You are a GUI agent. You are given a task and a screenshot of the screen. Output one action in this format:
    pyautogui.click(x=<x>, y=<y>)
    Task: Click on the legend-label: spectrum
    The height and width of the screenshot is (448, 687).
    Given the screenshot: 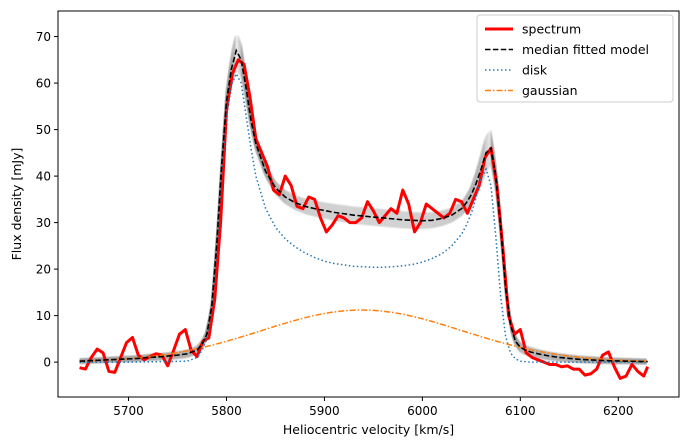 What is the action you would take?
    pyautogui.click(x=551, y=29)
    